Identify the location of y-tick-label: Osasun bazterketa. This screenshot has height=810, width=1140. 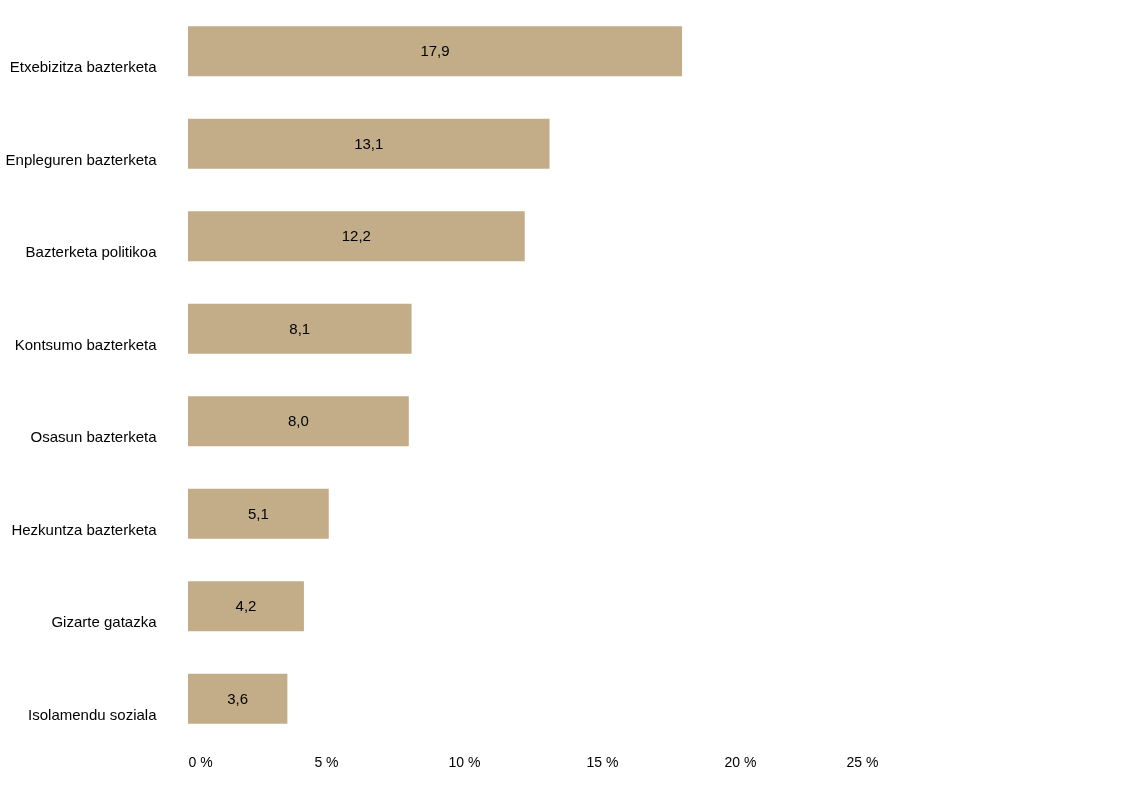
(94, 437).